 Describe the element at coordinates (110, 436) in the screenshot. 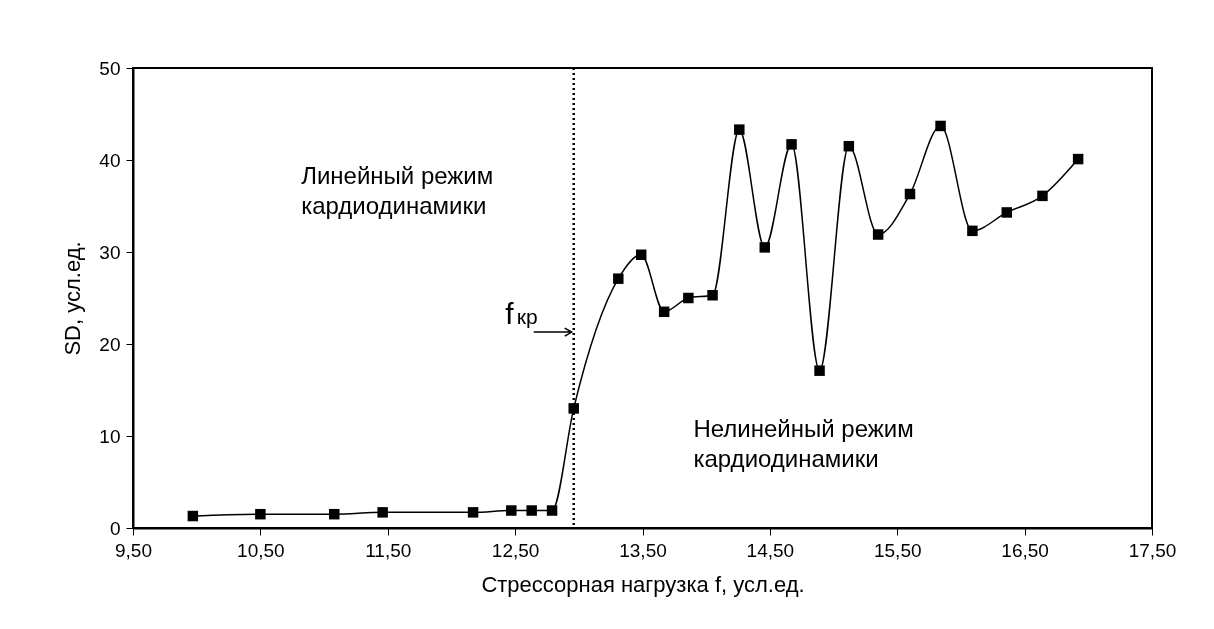

I see `y-tick-label: 10` at that location.